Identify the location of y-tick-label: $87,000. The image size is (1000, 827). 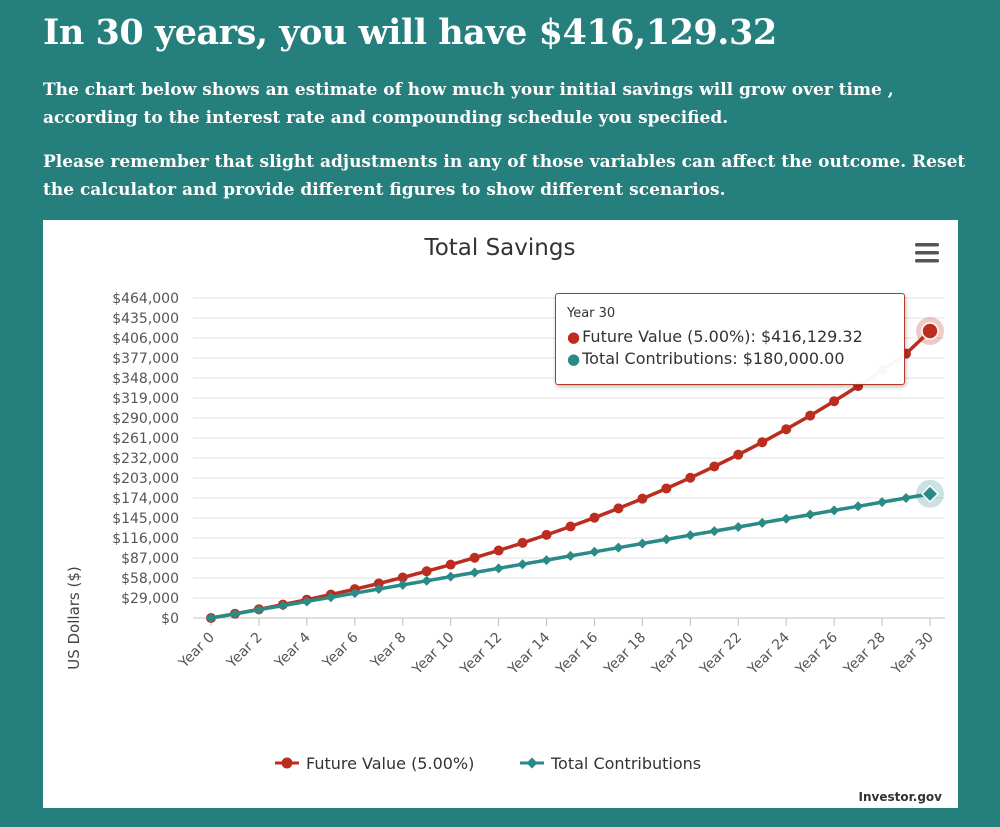
(150, 559).